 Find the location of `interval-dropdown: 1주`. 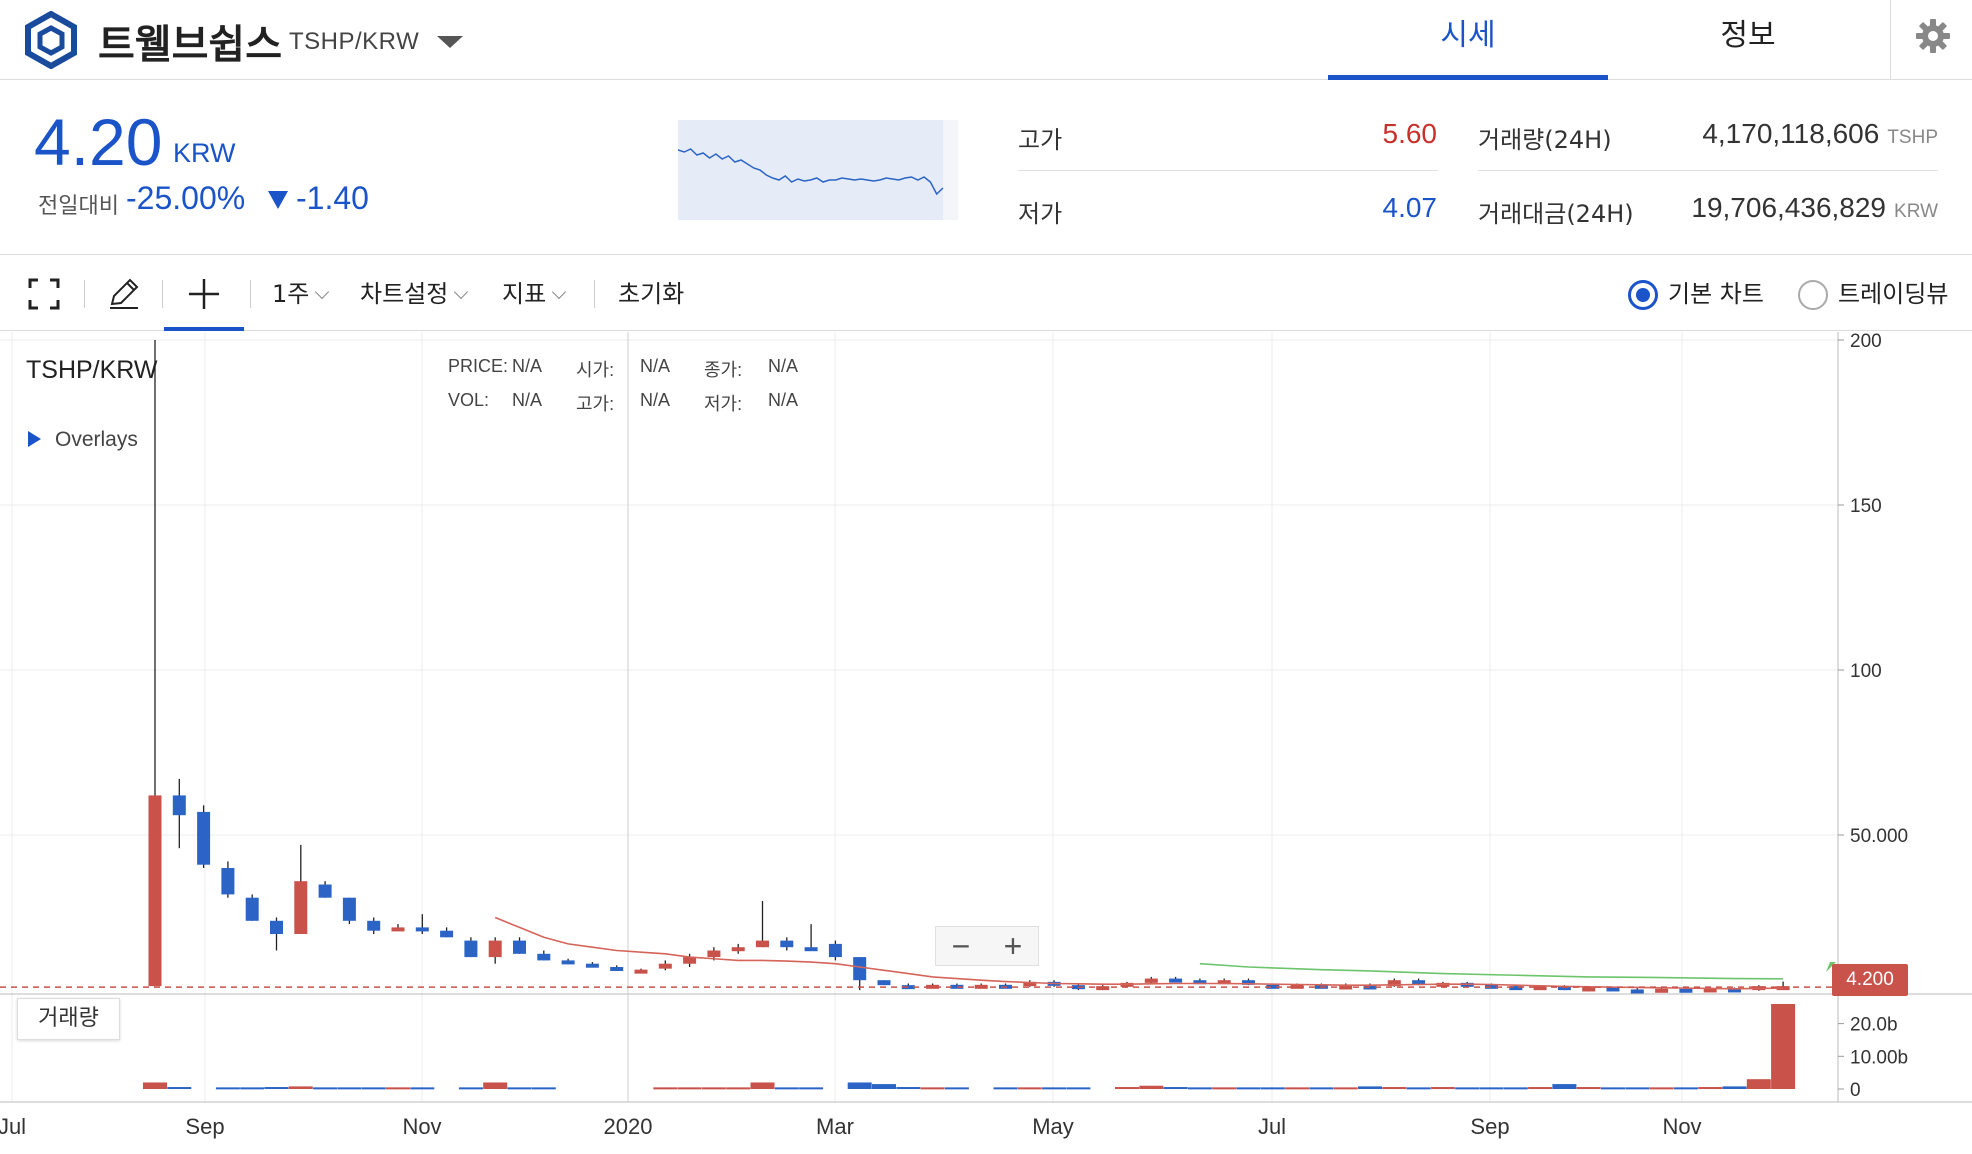

interval-dropdown: 1주 is located at coordinates (301, 291).